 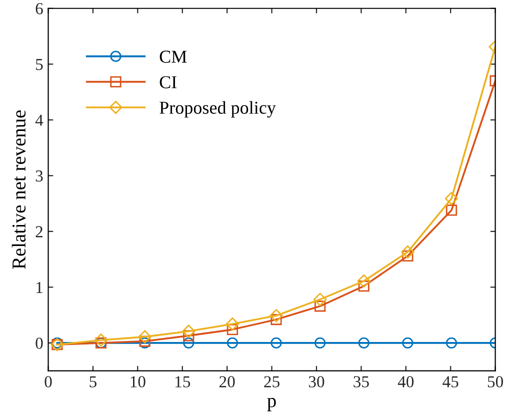 What do you see at coordinates (218, 109) in the screenshot?
I see `legend-label: Proposed policy` at bounding box center [218, 109].